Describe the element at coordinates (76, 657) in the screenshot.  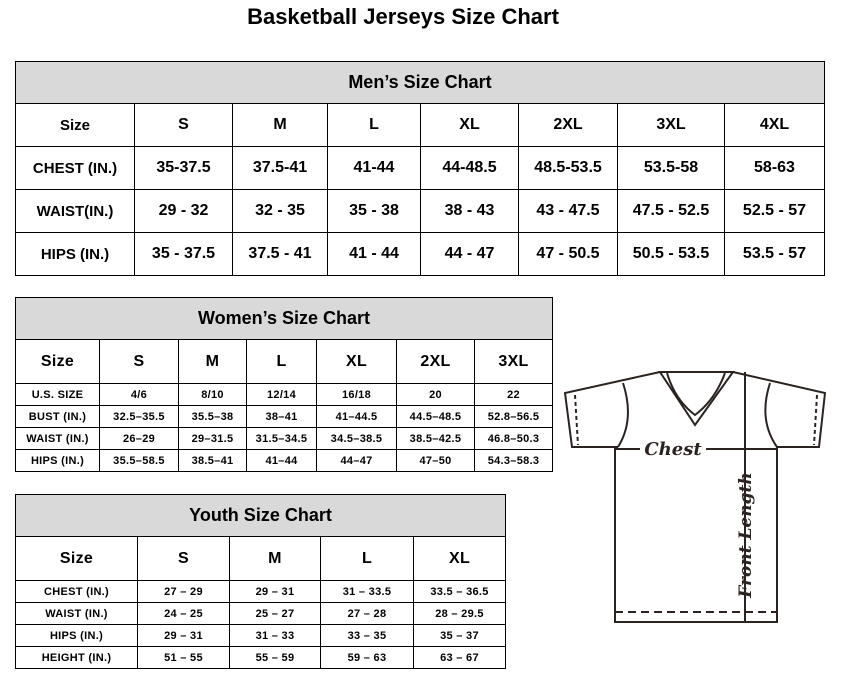
I see `row-label: HEIGHT (IN.)` at that location.